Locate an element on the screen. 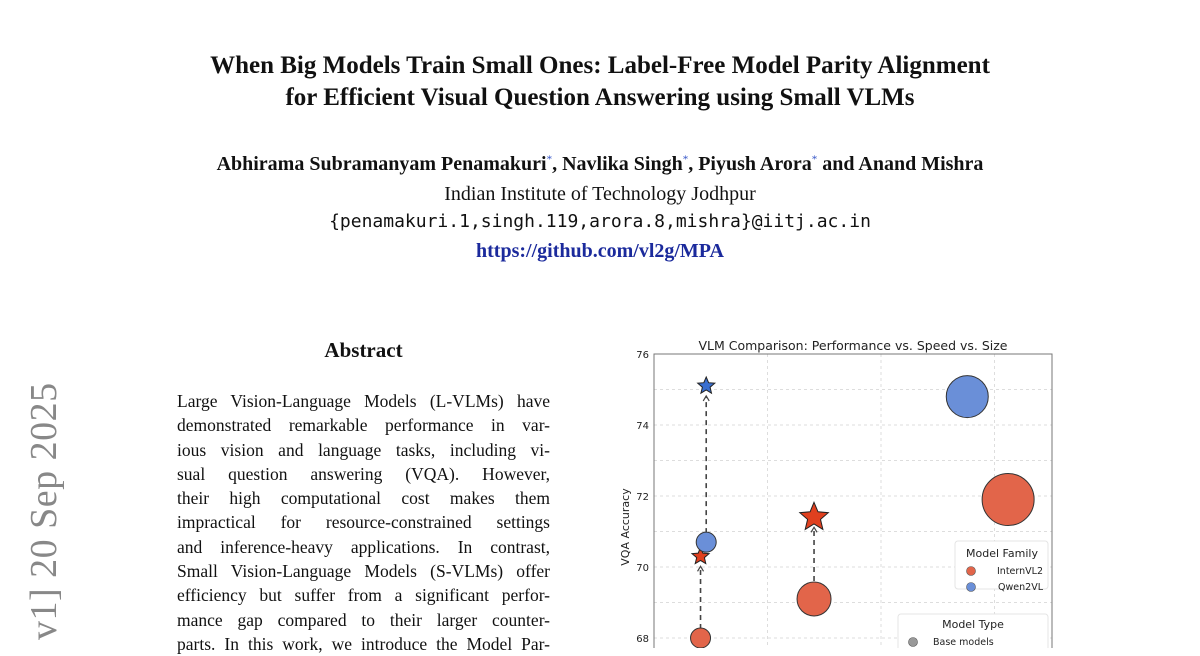 The width and height of the screenshot is (1200, 656). legend-type-box is located at coordinates (973, 630).